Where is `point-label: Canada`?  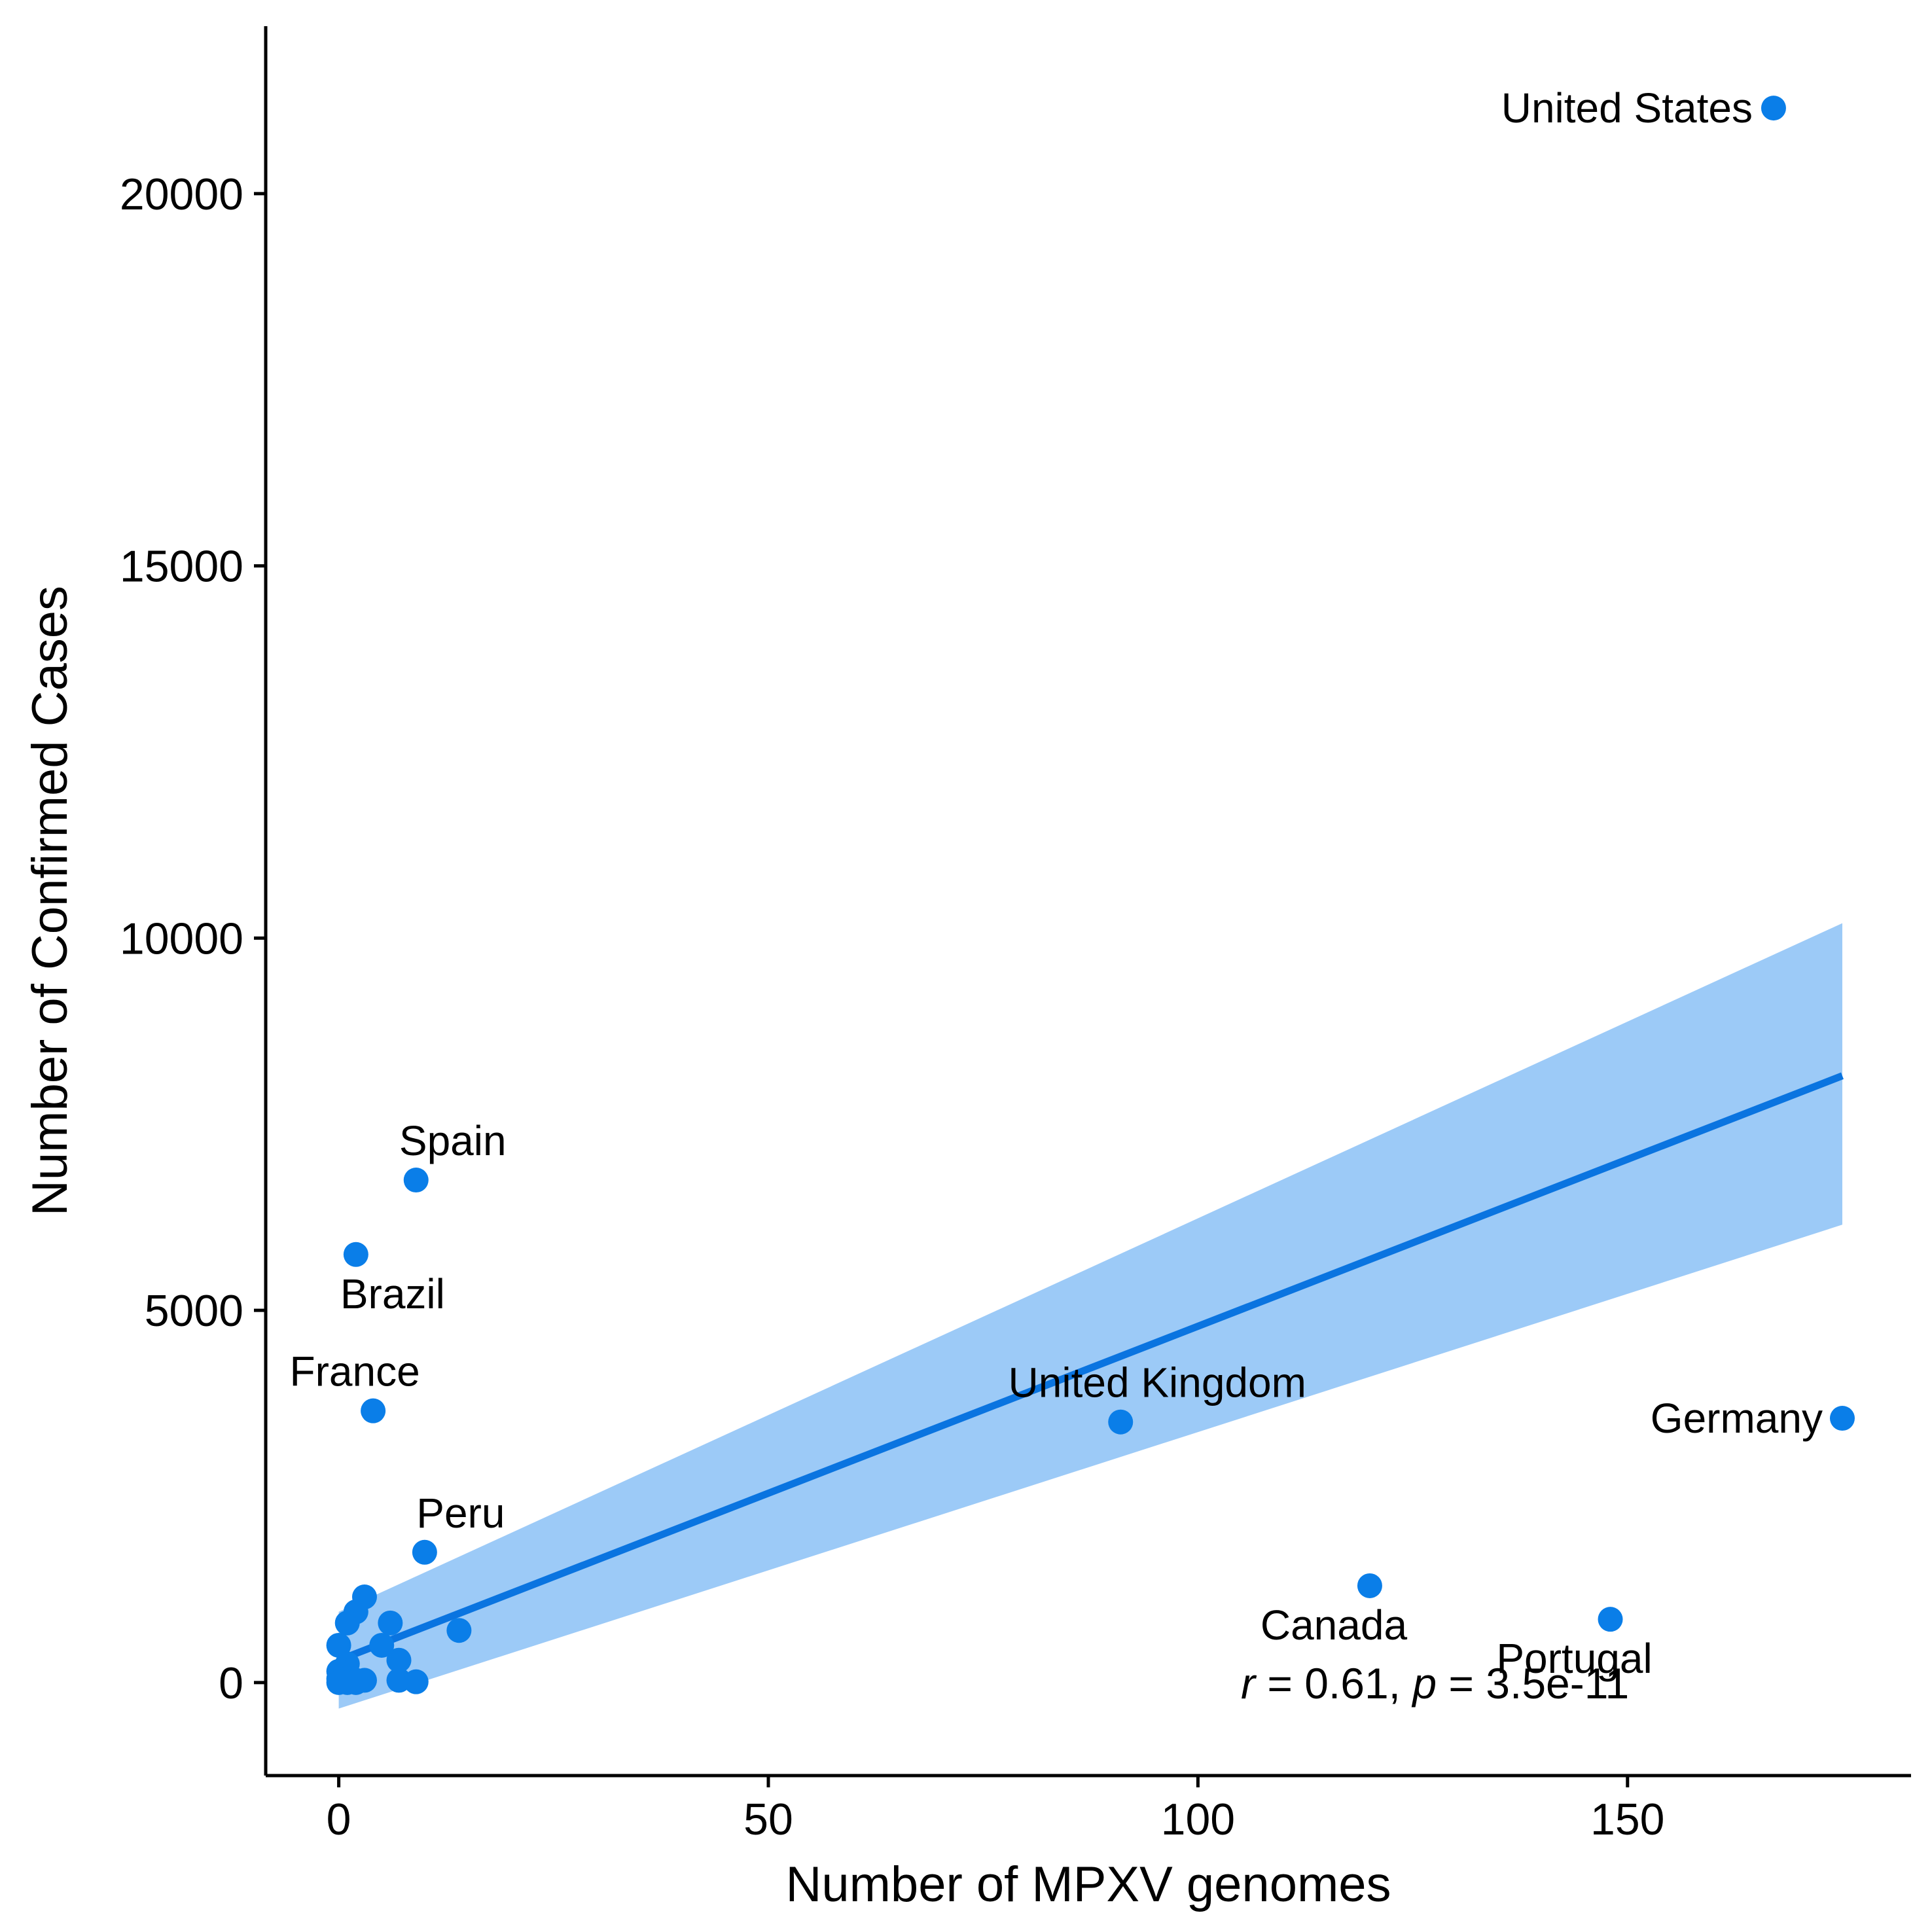
point-label: Canada is located at coordinates (1334, 1625).